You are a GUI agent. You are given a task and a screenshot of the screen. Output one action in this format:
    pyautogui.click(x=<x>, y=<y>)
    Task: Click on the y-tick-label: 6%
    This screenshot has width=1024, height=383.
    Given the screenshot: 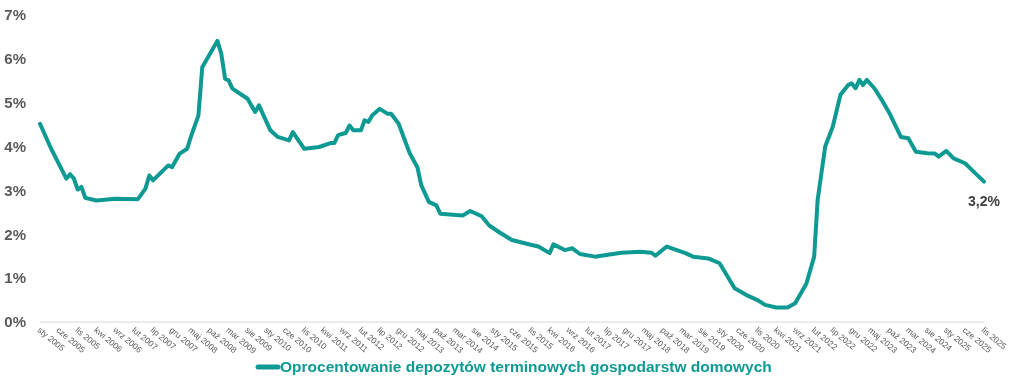 What is the action you would take?
    pyautogui.click(x=15, y=59)
    